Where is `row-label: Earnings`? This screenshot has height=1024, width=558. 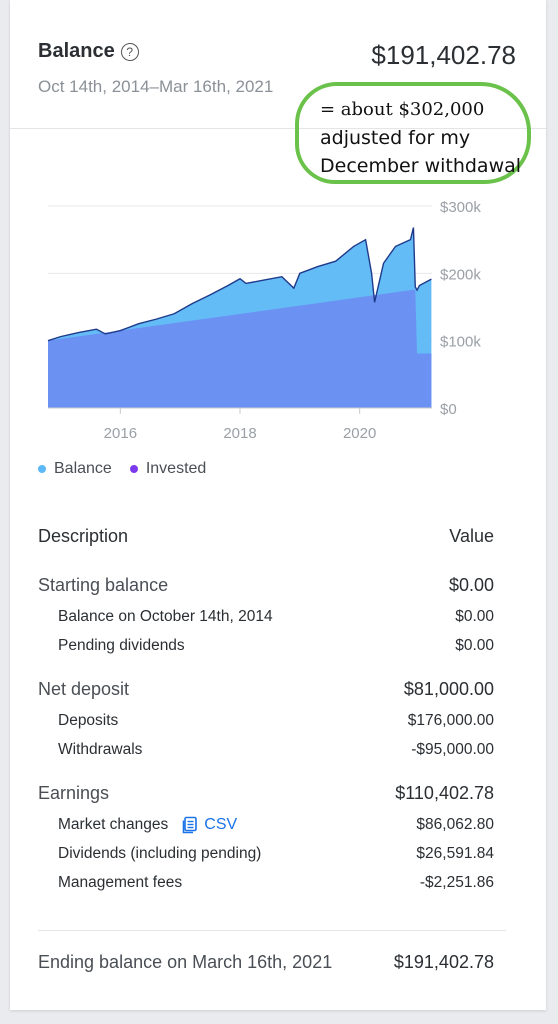 row-label: Earnings is located at coordinates (74, 792).